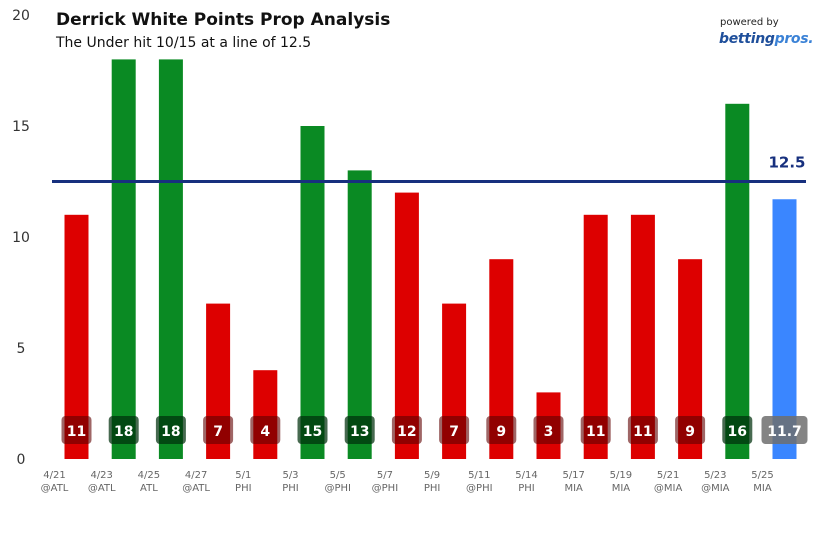  Describe the element at coordinates (786, 163) in the screenshot. I see `reference-line-label: 12.5` at that location.